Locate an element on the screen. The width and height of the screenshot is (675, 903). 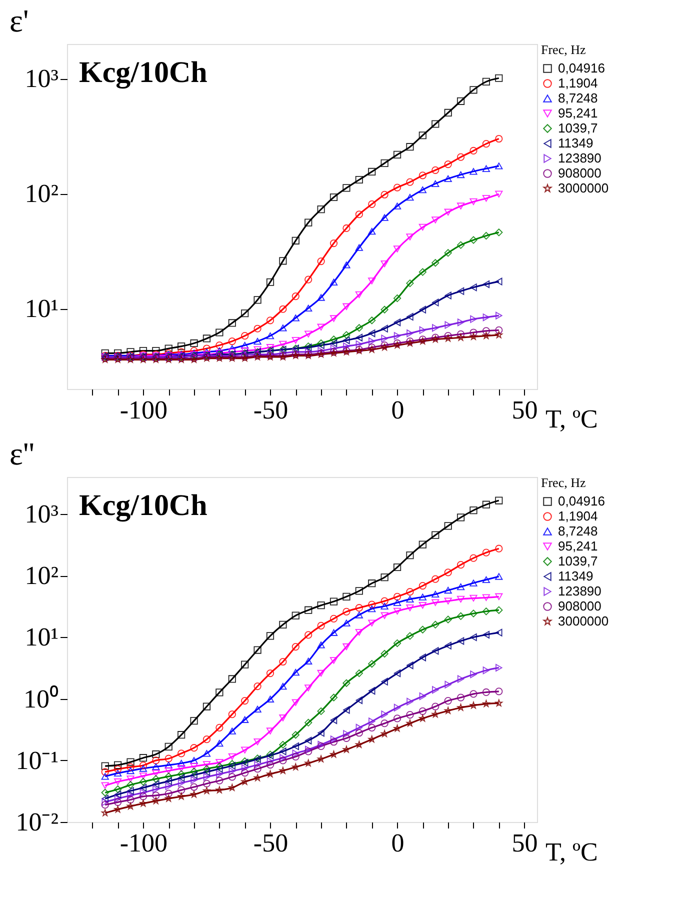
legend-label: 123890 is located at coordinates (580, 158).